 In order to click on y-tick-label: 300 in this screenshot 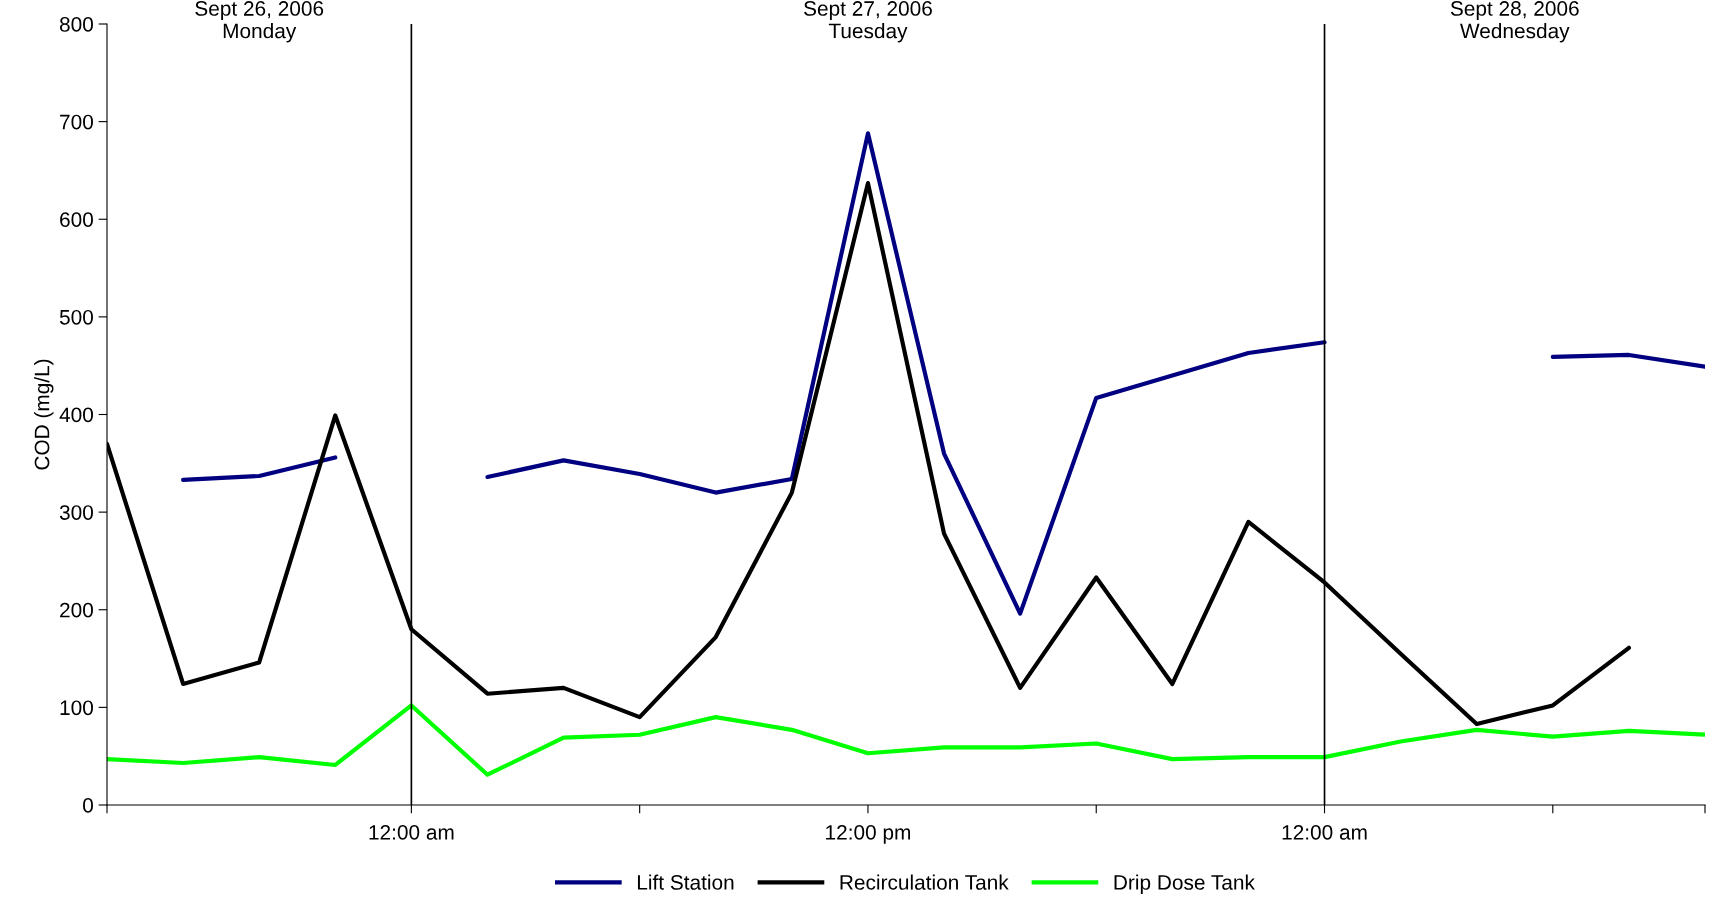, I will do `click(76, 512)`.